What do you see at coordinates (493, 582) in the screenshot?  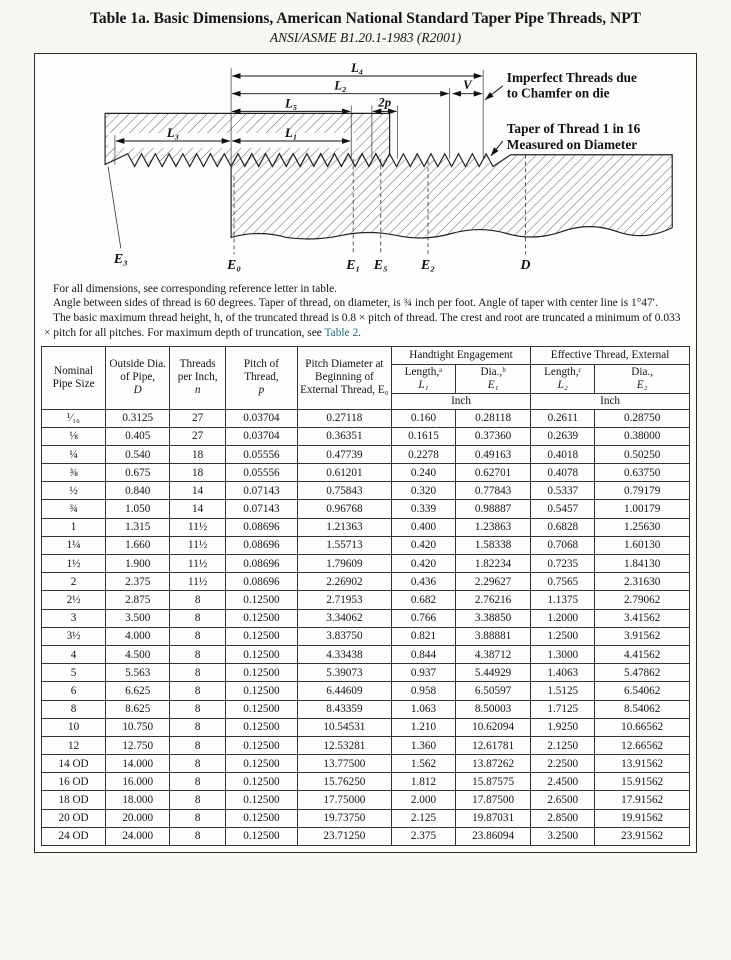 I see `table-cell: 2.29627` at bounding box center [493, 582].